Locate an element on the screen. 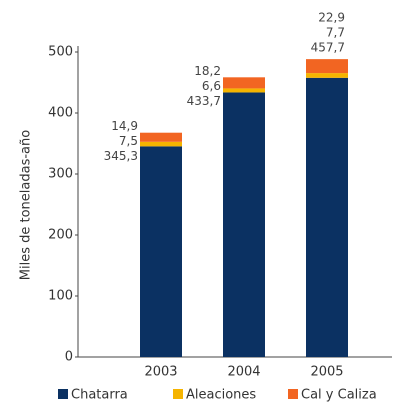 This screenshot has width=408, height=402. x-tick-label: 2004 is located at coordinates (243, 372).